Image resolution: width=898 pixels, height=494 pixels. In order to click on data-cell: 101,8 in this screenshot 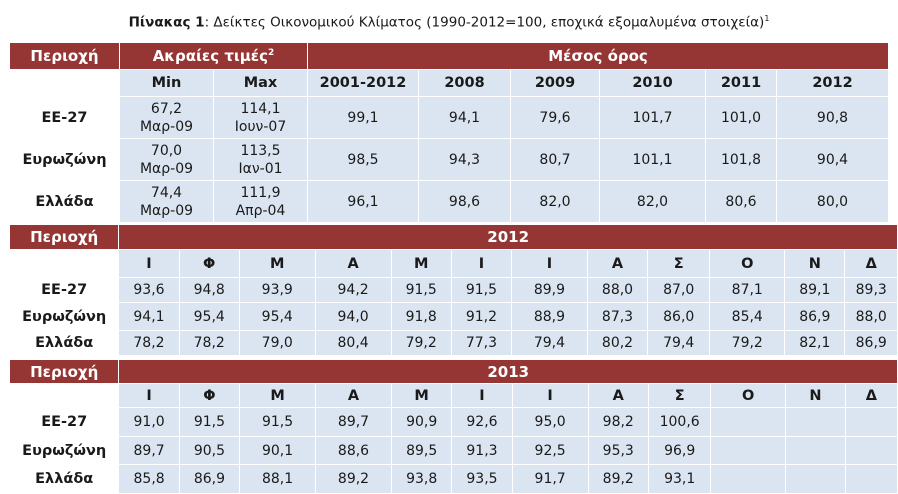, I will do `click(741, 159)`.